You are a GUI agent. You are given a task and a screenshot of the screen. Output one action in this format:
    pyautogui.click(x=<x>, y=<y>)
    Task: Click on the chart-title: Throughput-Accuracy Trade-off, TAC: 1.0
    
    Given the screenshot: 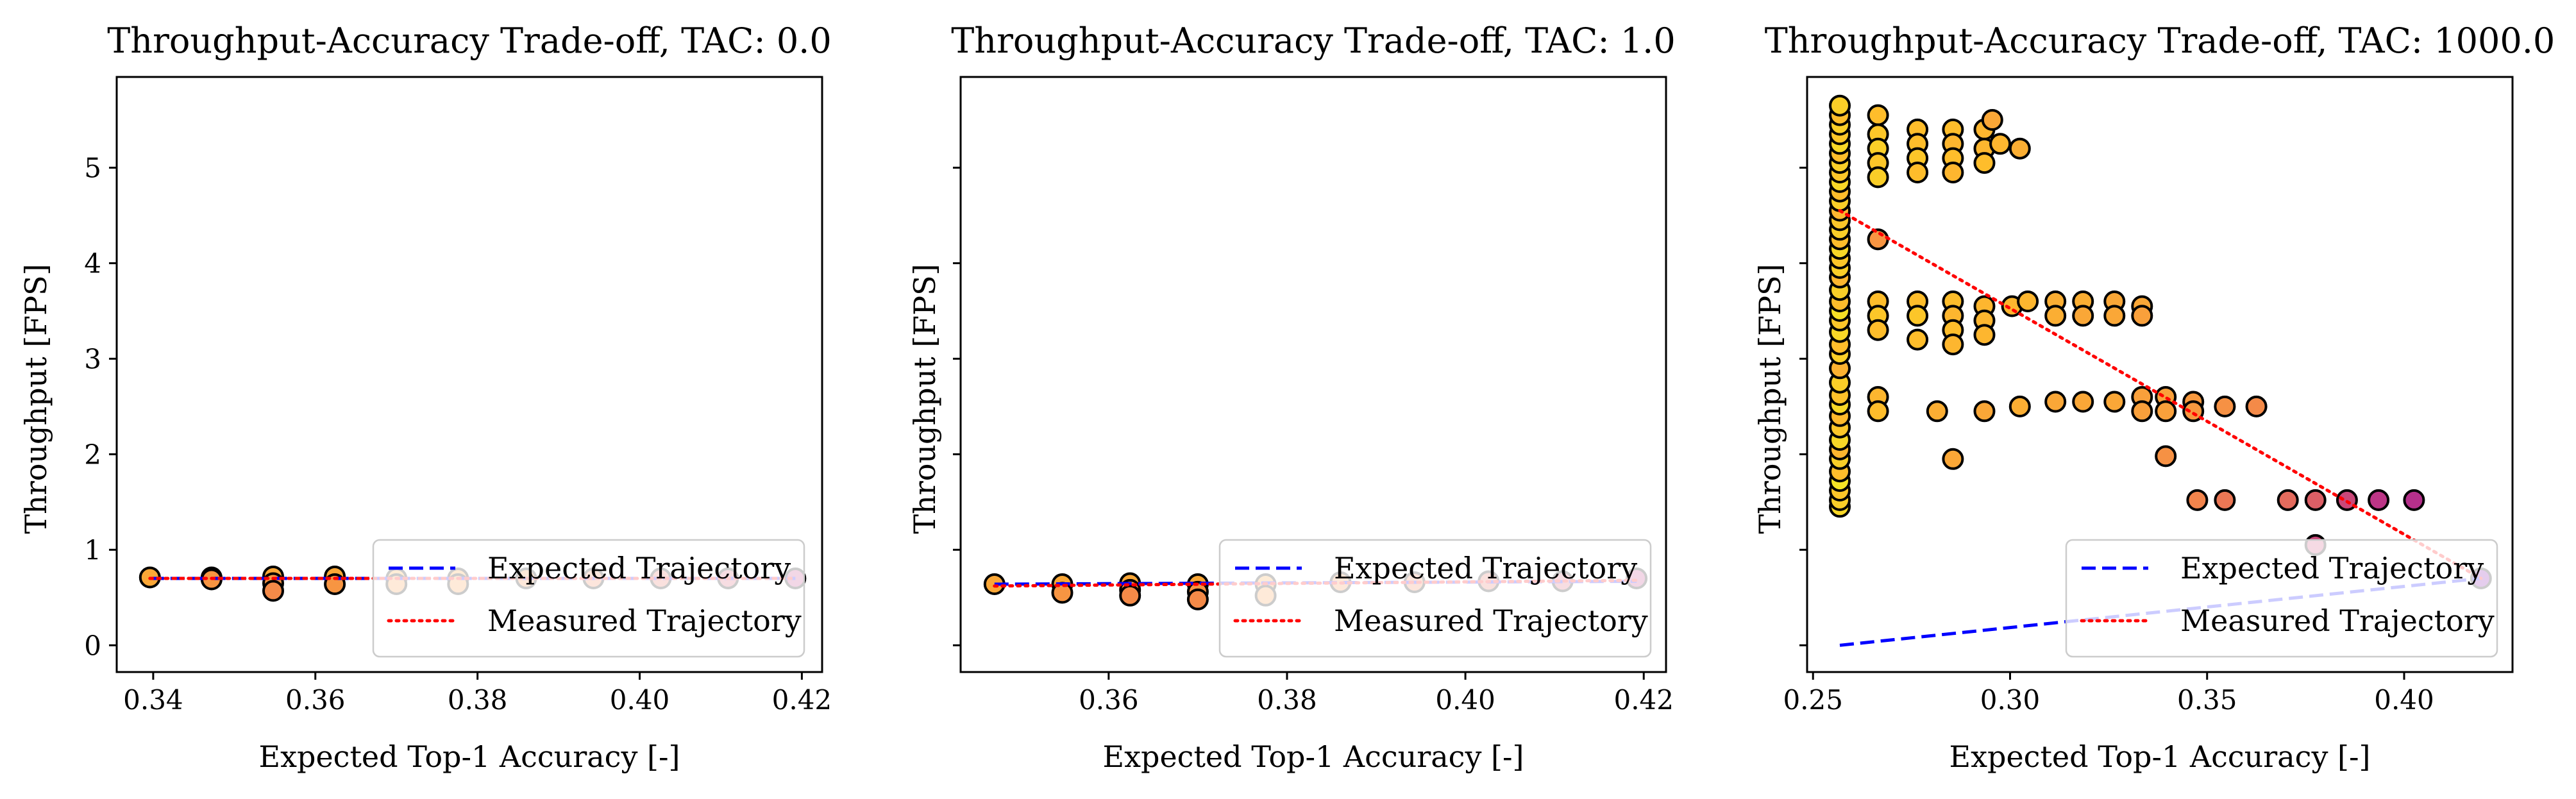 What is the action you would take?
    pyautogui.click(x=1313, y=41)
    